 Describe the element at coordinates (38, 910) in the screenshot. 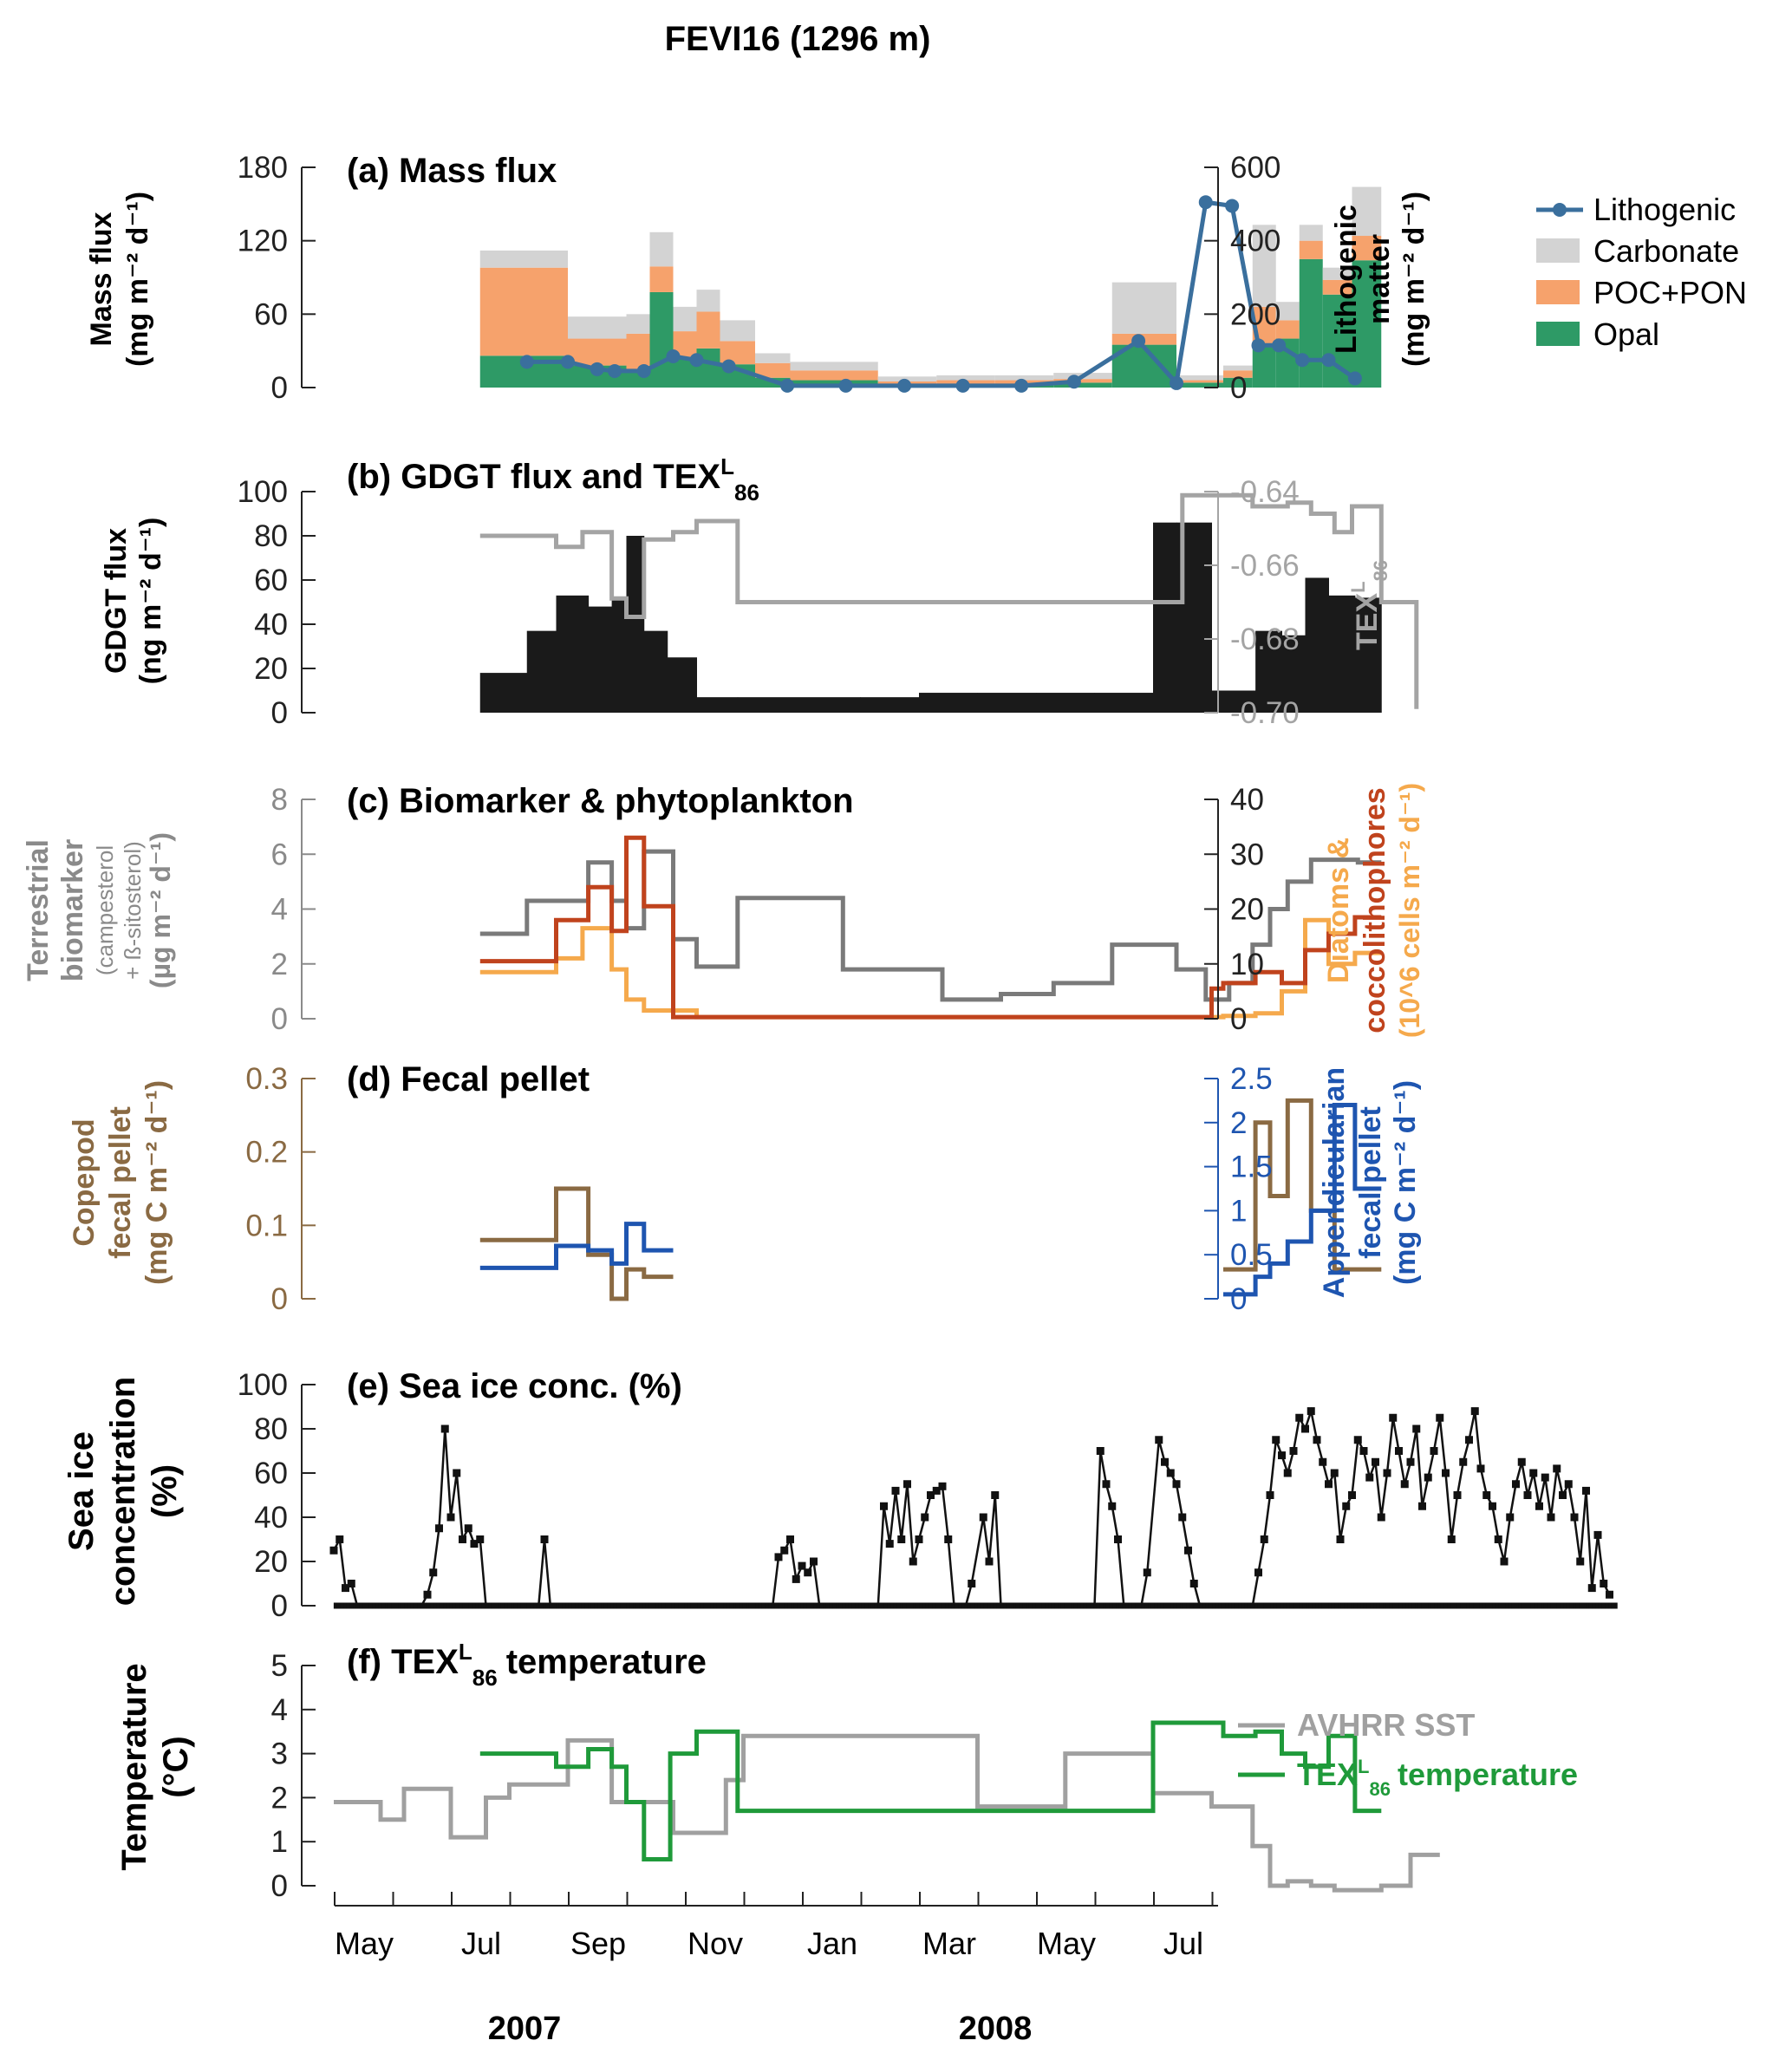

I see `panel-c-ylabel-line1: Terrestrial` at that location.